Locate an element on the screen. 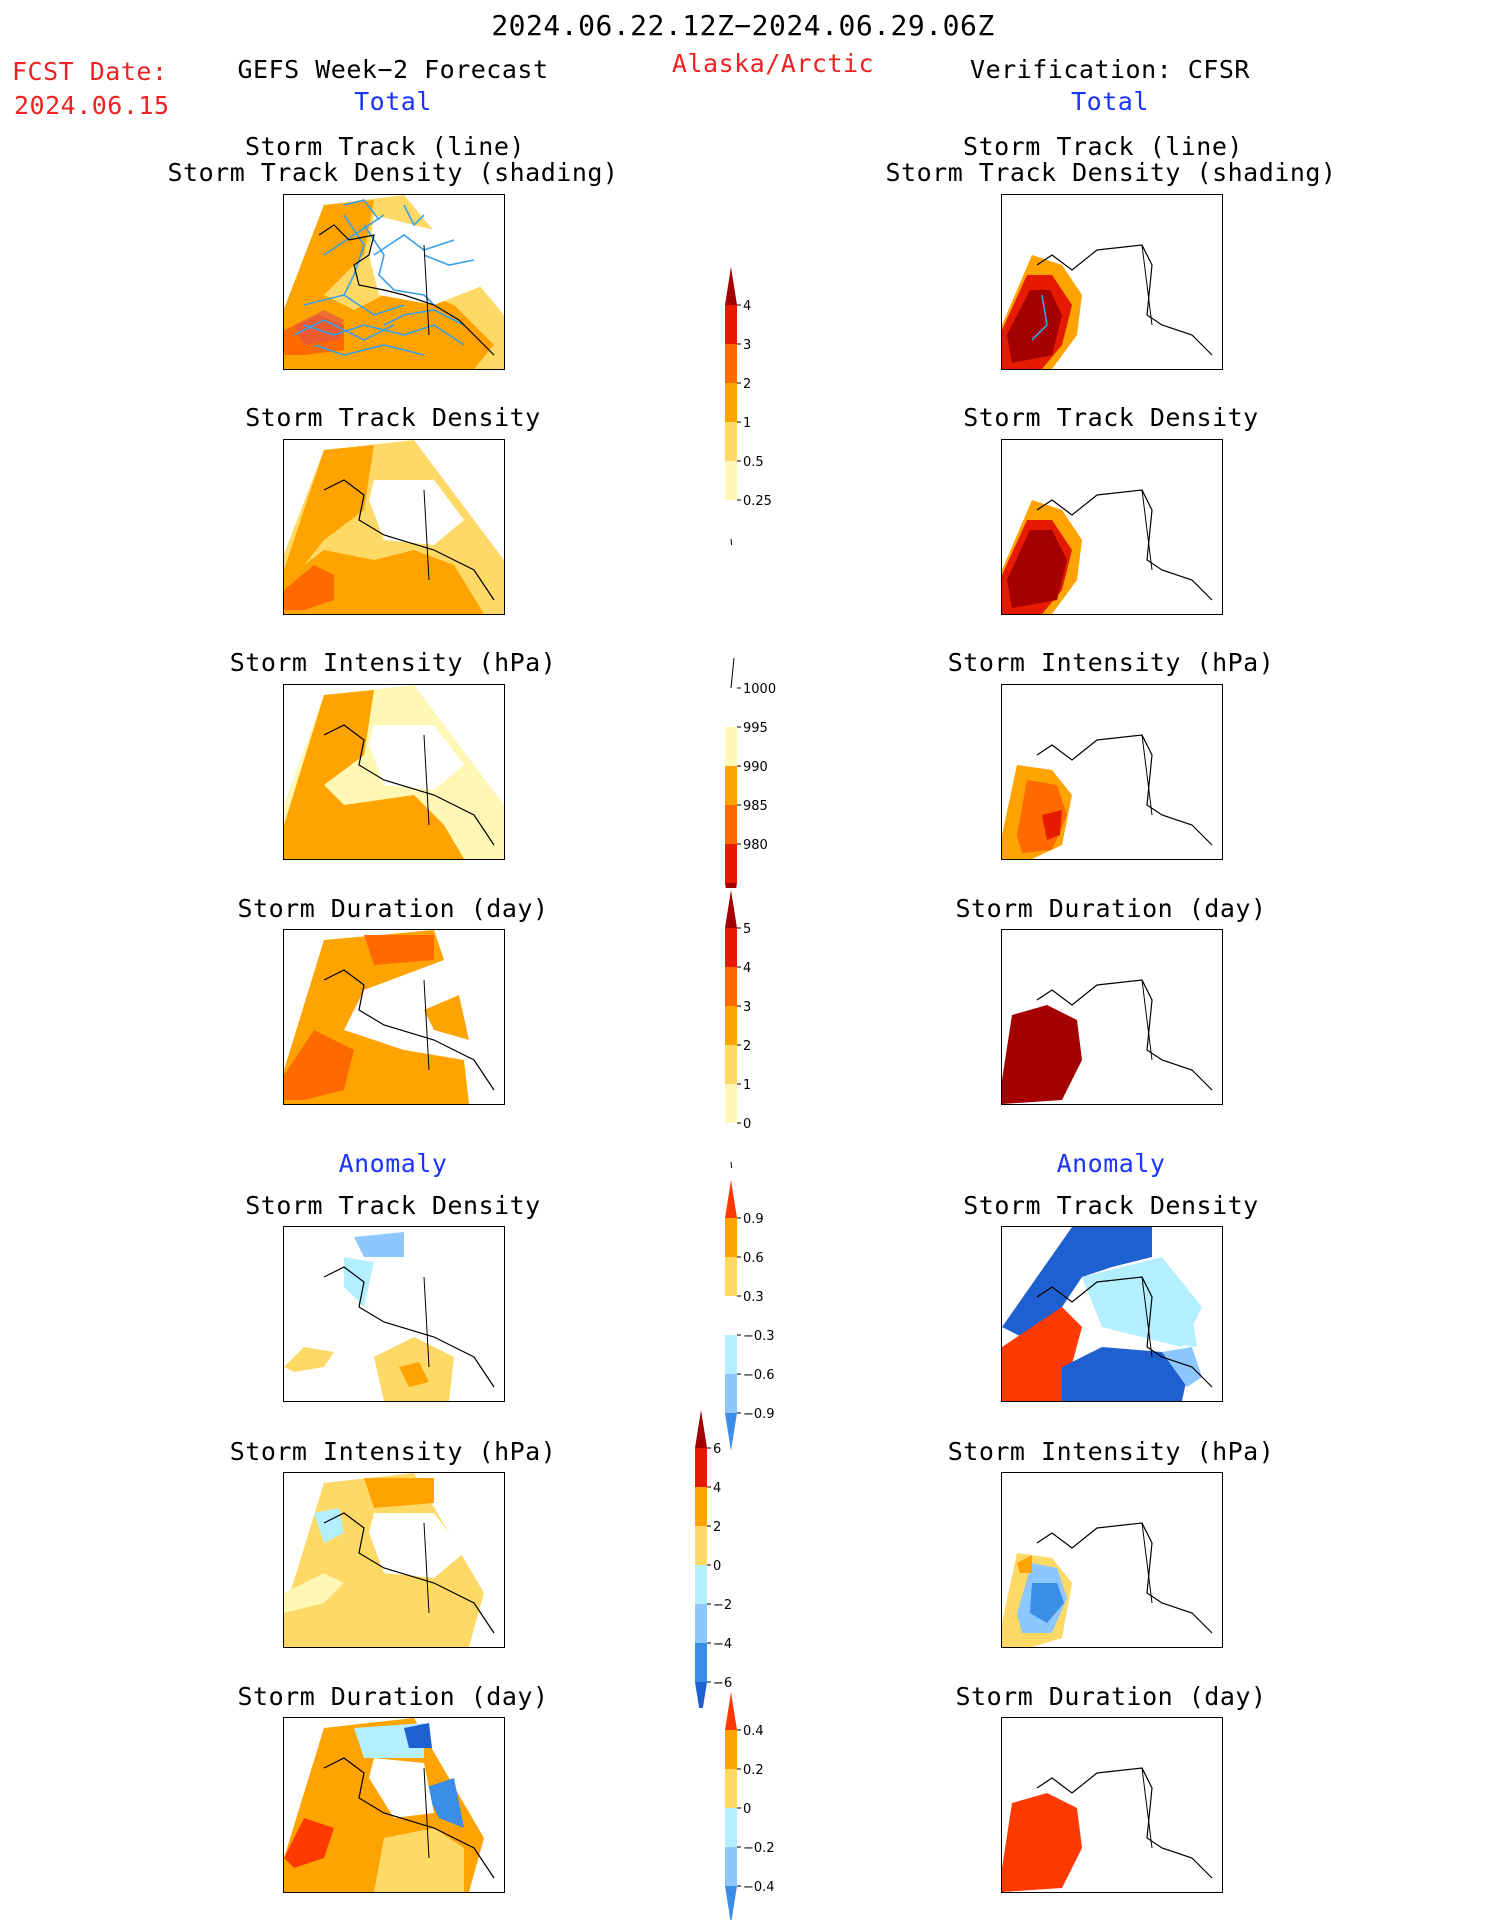 The width and height of the screenshot is (1487, 1925). duration_anomaly-tick-label: 0.2 is located at coordinates (753, 1770).